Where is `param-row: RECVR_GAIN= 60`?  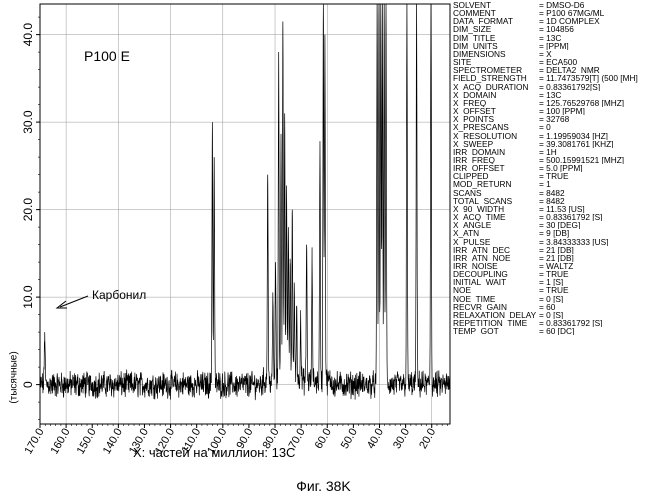
param-row: RECVR_GAIN= 60 is located at coordinates (550, 307).